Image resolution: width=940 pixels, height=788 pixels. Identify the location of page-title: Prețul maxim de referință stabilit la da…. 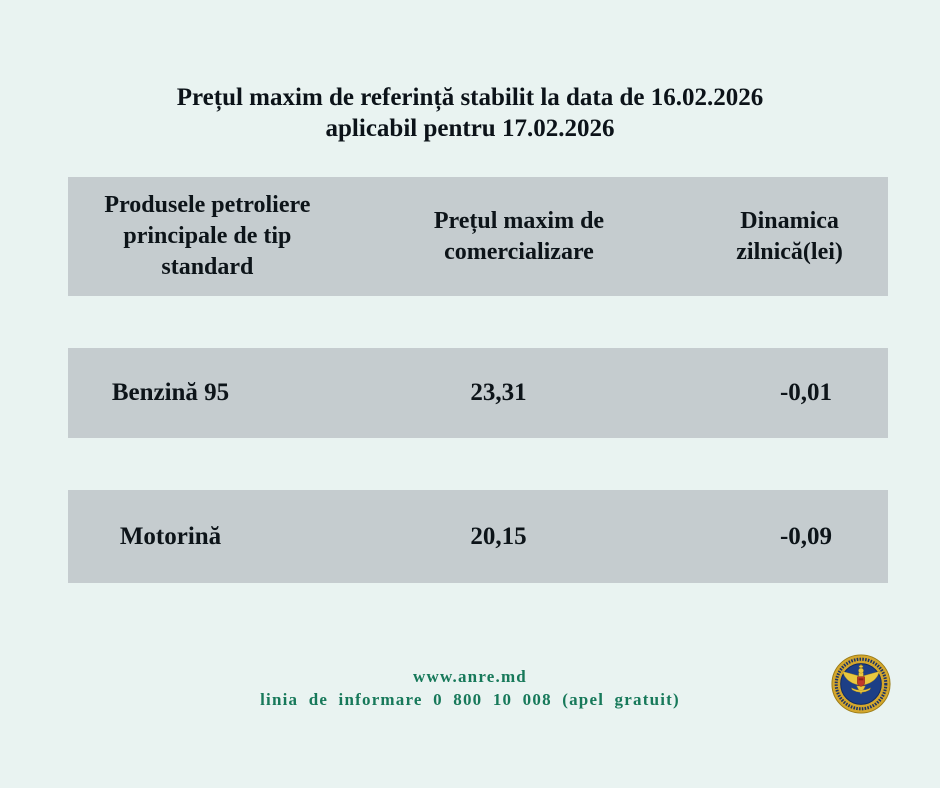
(470, 113).